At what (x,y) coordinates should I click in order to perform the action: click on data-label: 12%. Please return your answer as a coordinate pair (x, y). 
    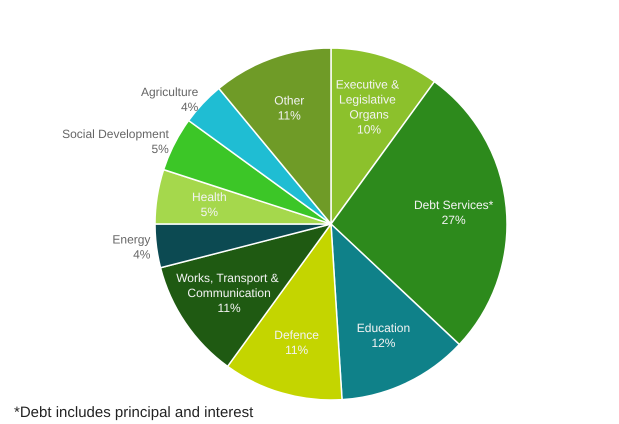
    Looking at the image, I should click on (383, 343).